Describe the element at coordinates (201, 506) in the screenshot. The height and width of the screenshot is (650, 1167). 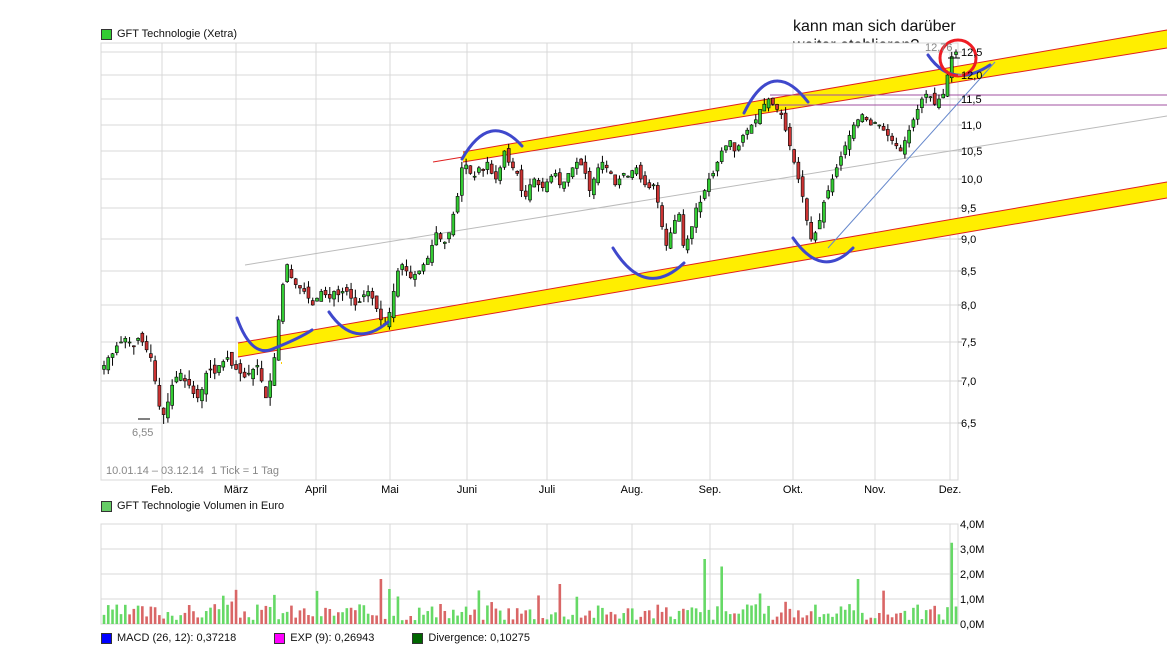
I see `volume-chart-title: GFT Technologie Volumen in Euro` at that location.